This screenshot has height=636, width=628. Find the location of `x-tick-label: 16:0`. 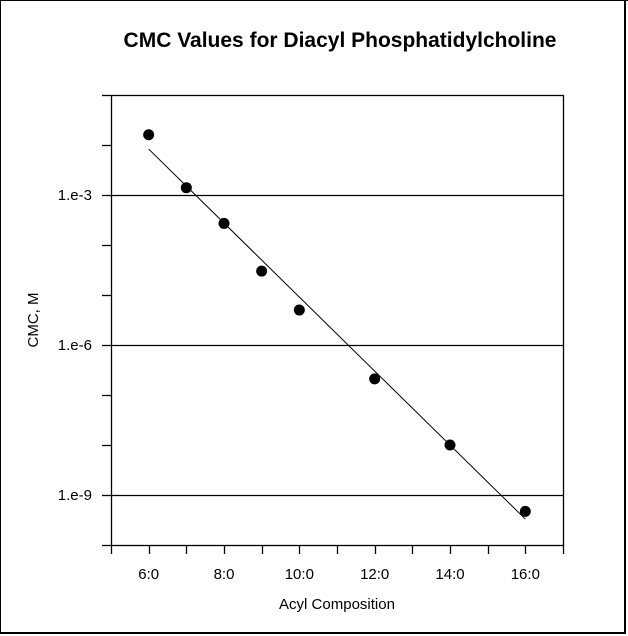

x-tick-label: 16:0 is located at coordinates (525, 574).